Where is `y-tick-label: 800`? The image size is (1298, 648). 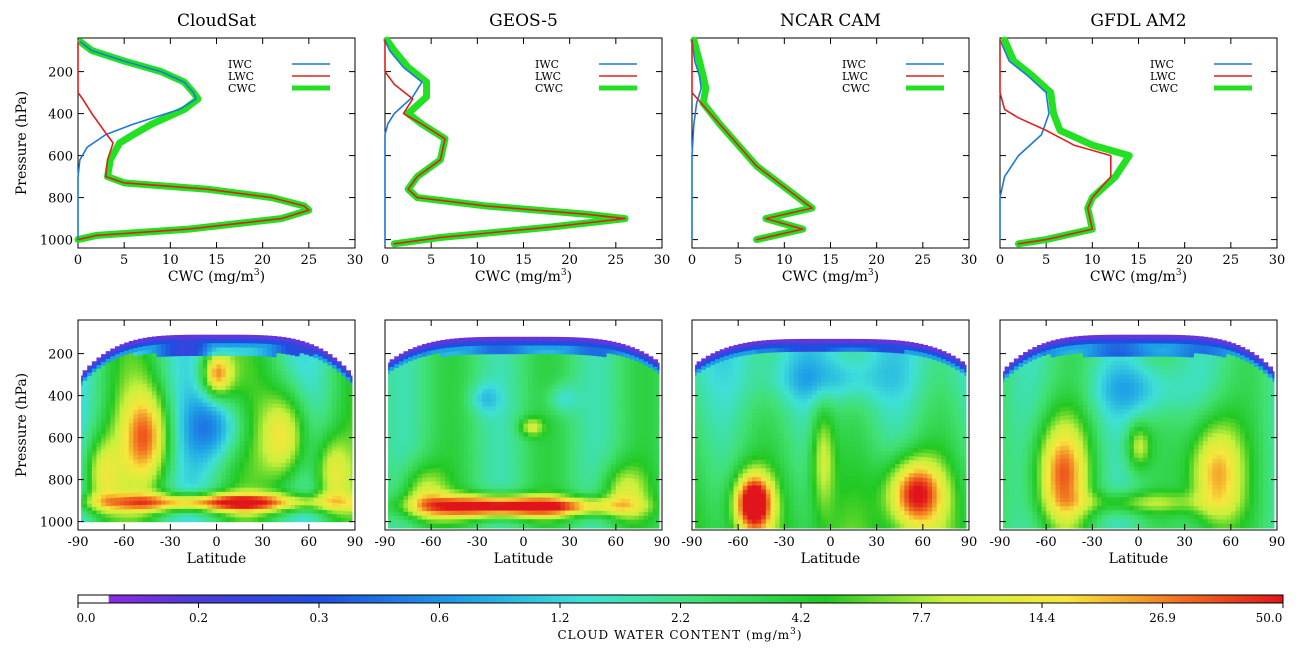
y-tick-label: 800 is located at coordinates (60, 481).